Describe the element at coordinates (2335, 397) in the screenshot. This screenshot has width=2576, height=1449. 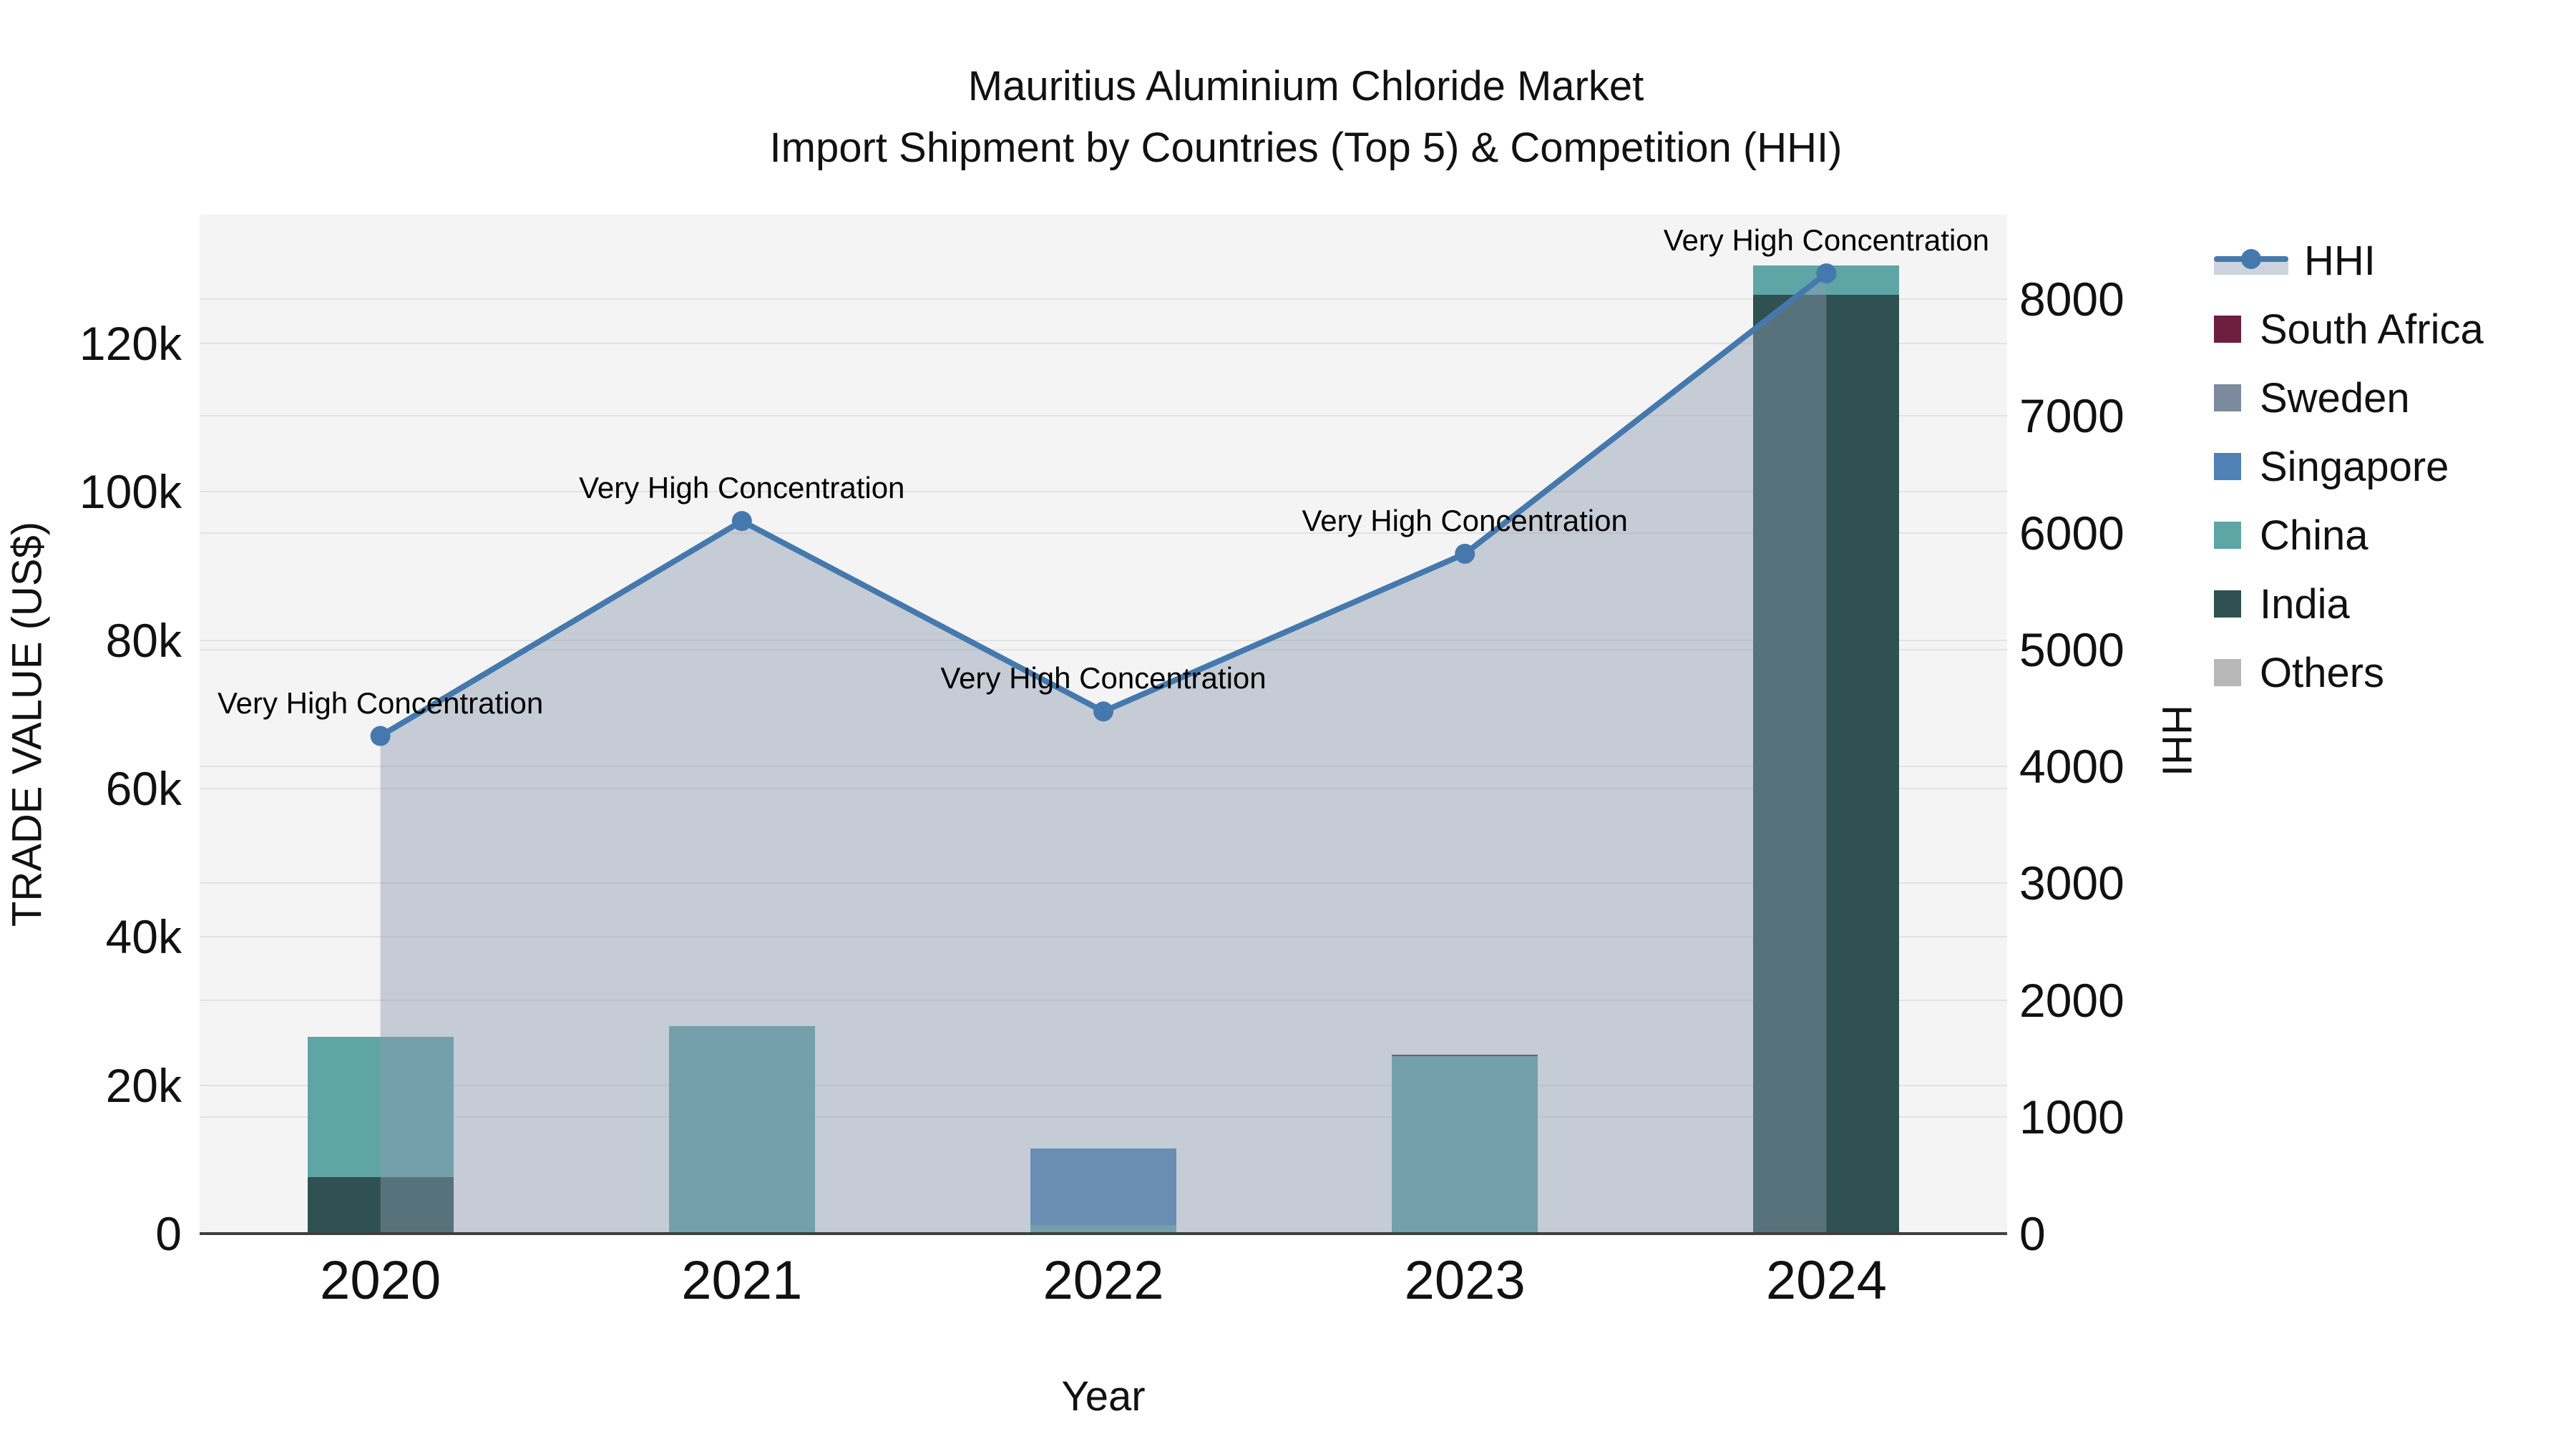
I see `legend-label-sweden: Sweden` at that location.